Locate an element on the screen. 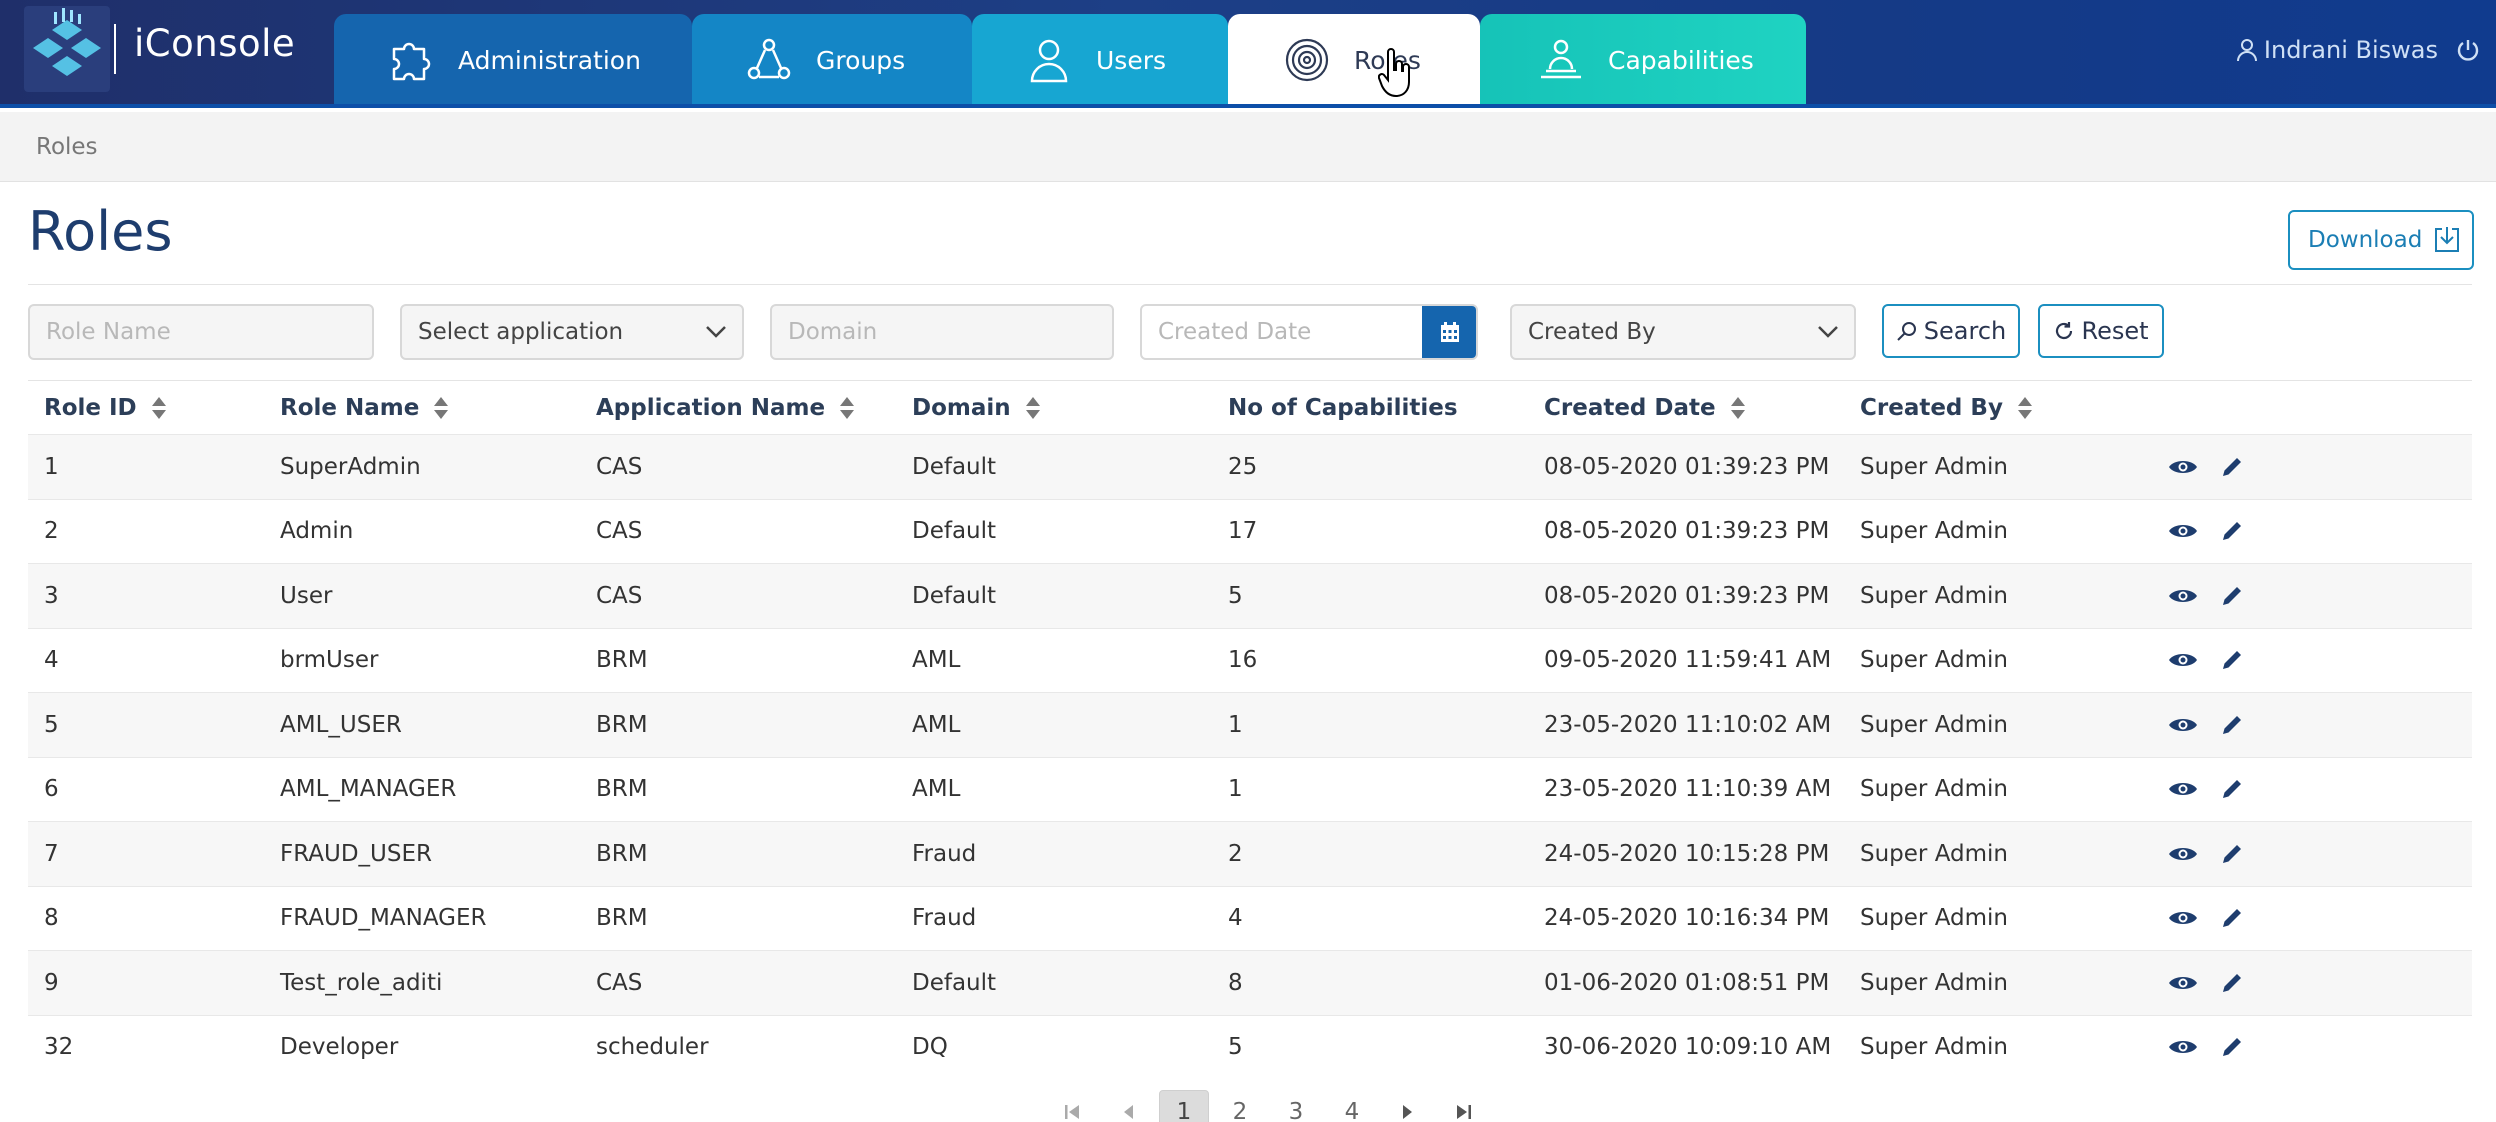 The height and width of the screenshot is (1122, 2496). page-2: 2 is located at coordinates (1240, 1110).